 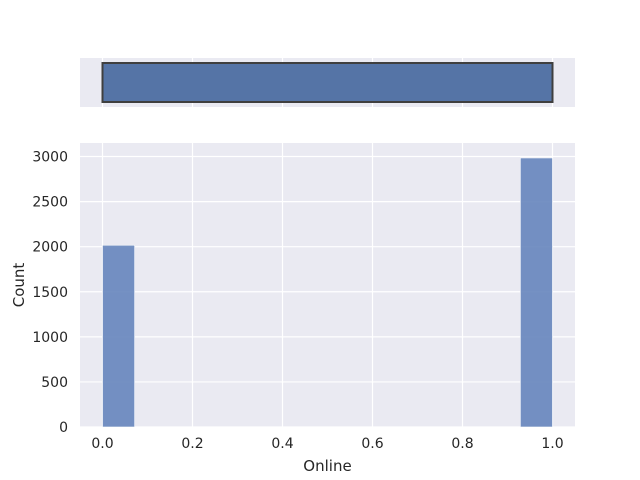 I want to click on y-tick-labels: 0 500 1000 1500 2000 2500 3000, so click(x=50, y=293).